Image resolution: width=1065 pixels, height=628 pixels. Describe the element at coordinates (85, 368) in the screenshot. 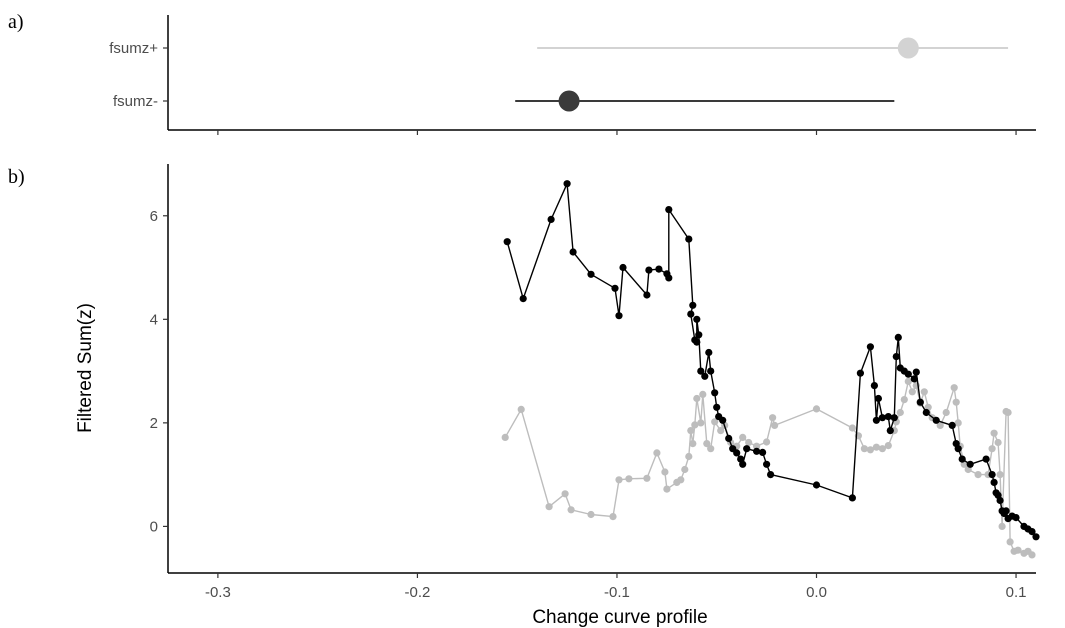

I see `y-axis-title: Filtered Sum(z)` at that location.